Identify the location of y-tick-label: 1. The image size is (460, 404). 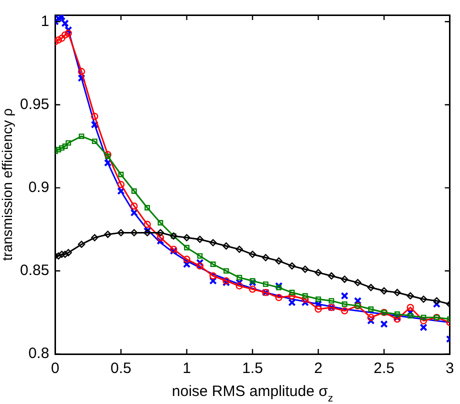
(45, 21).